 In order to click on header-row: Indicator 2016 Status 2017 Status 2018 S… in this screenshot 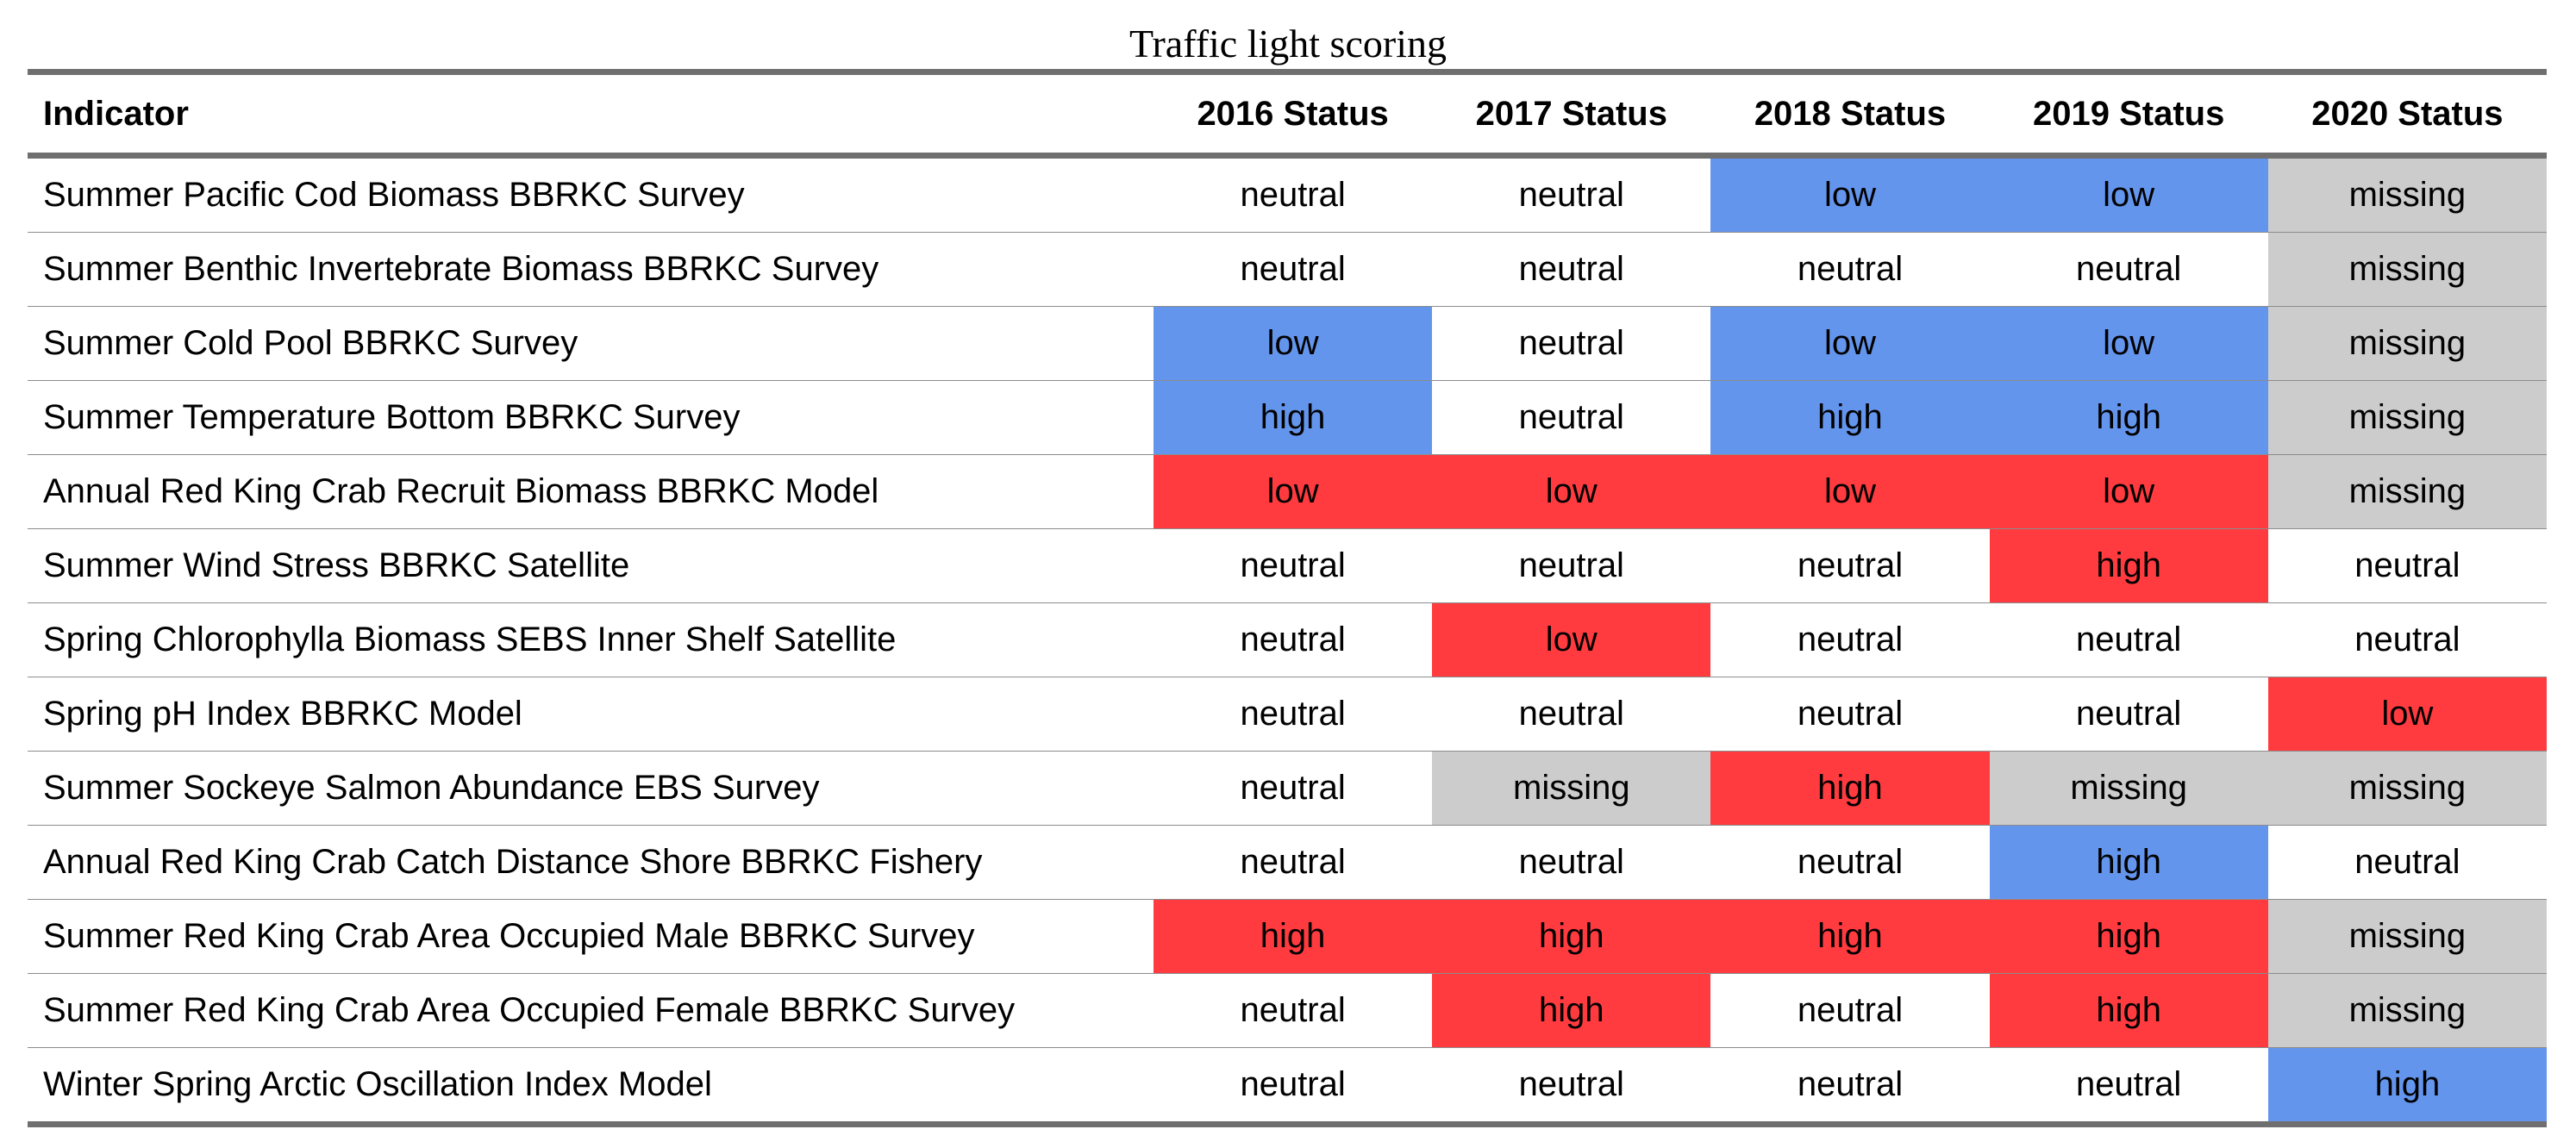, I will do `click(1287, 115)`.